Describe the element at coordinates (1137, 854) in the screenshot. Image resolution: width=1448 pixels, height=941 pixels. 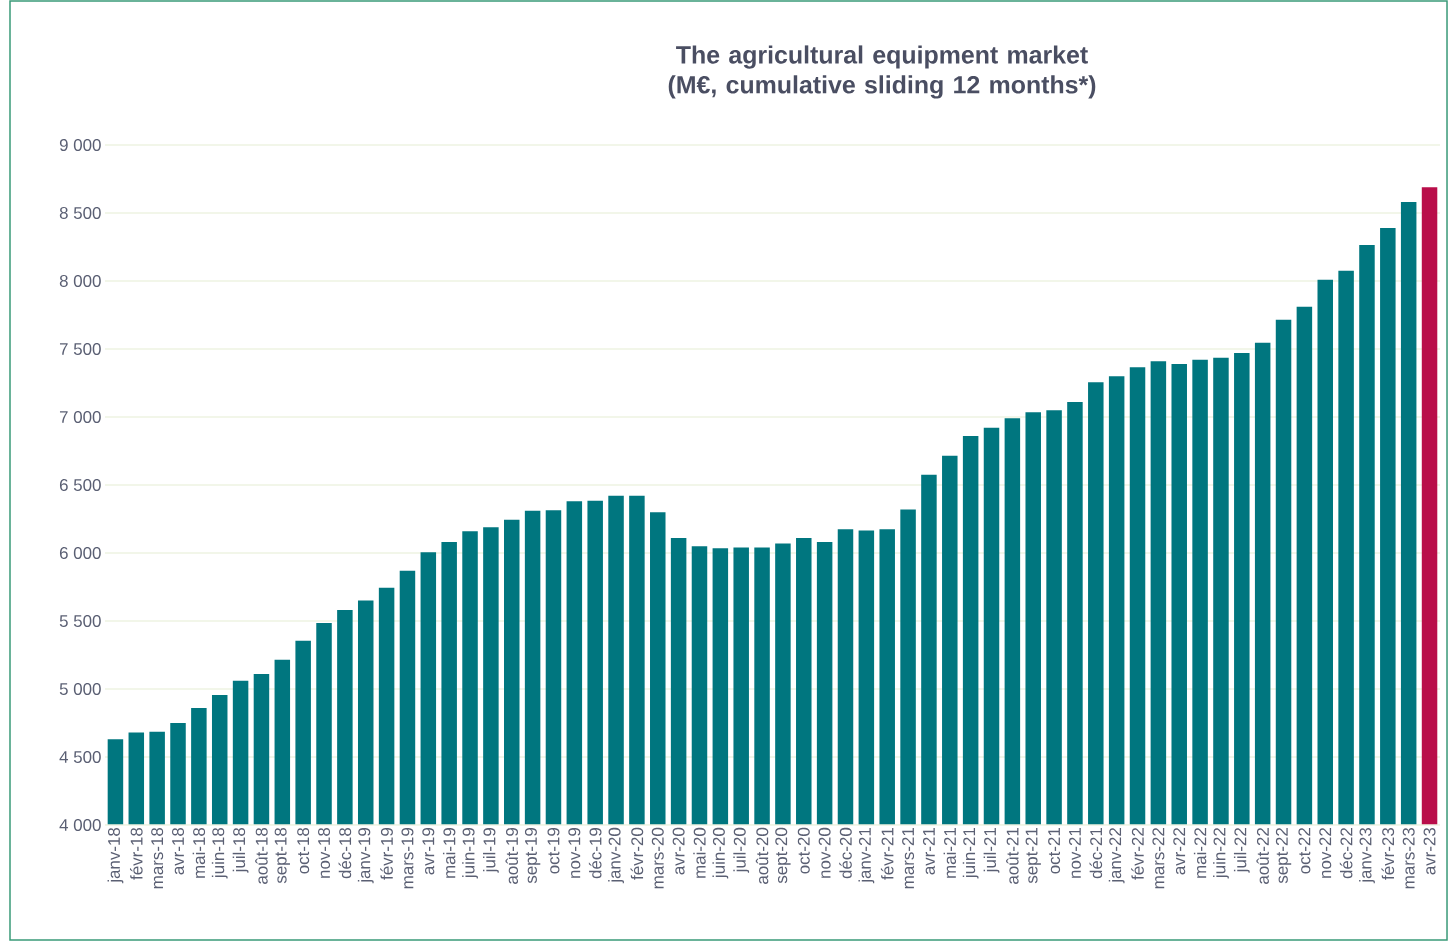
I see `x-tick-label: févr-22` at that location.